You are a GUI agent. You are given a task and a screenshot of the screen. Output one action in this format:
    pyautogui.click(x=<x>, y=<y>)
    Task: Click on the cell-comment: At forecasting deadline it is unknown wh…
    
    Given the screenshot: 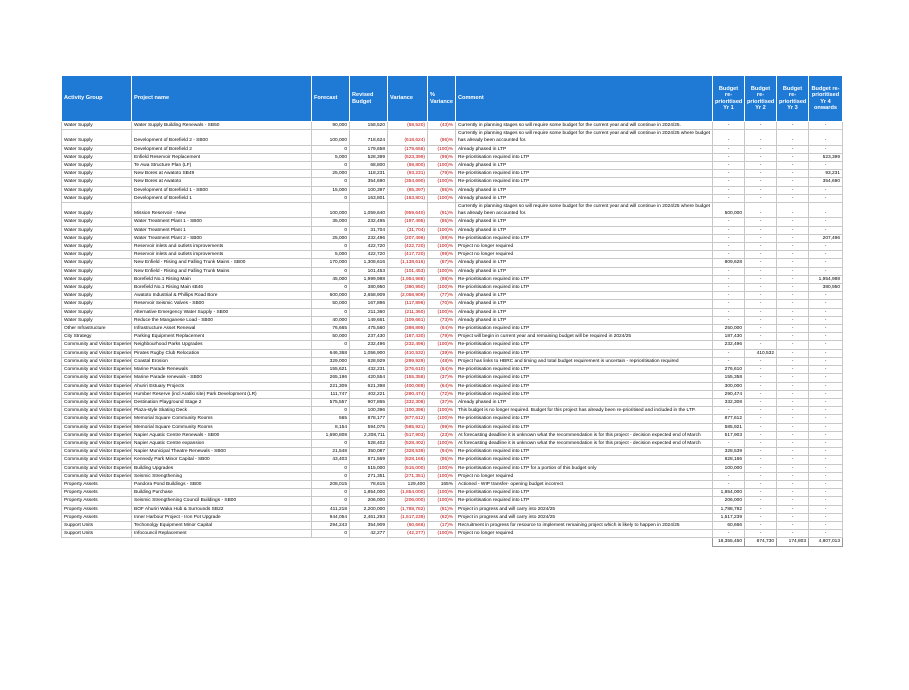 What is the action you would take?
    pyautogui.click(x=584, y=443)
    